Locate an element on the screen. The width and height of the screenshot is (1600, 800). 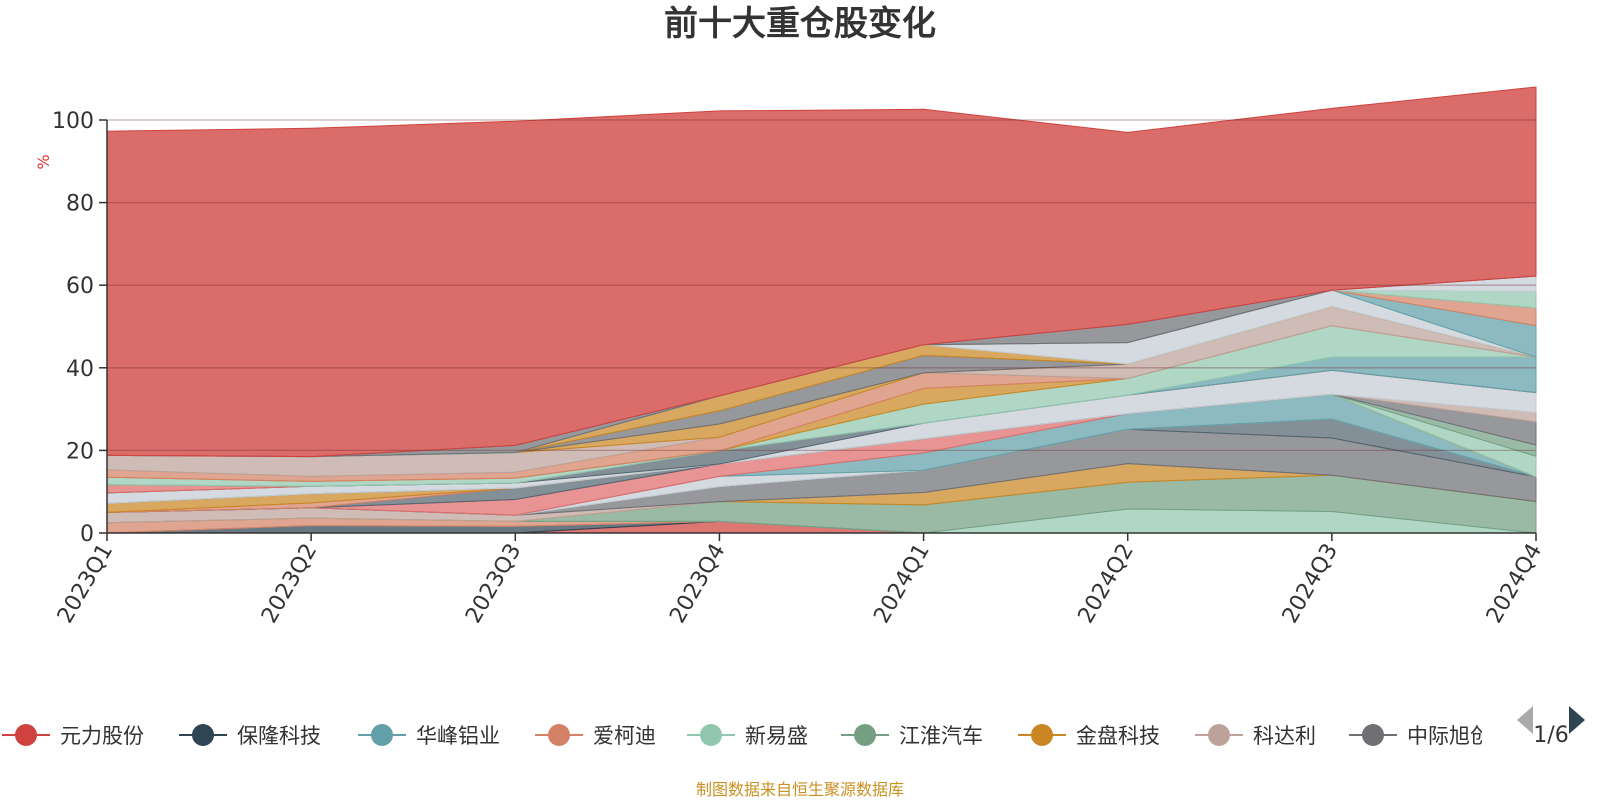
x-tick-label: 2024Q1 is located at coordinates (901, 584).